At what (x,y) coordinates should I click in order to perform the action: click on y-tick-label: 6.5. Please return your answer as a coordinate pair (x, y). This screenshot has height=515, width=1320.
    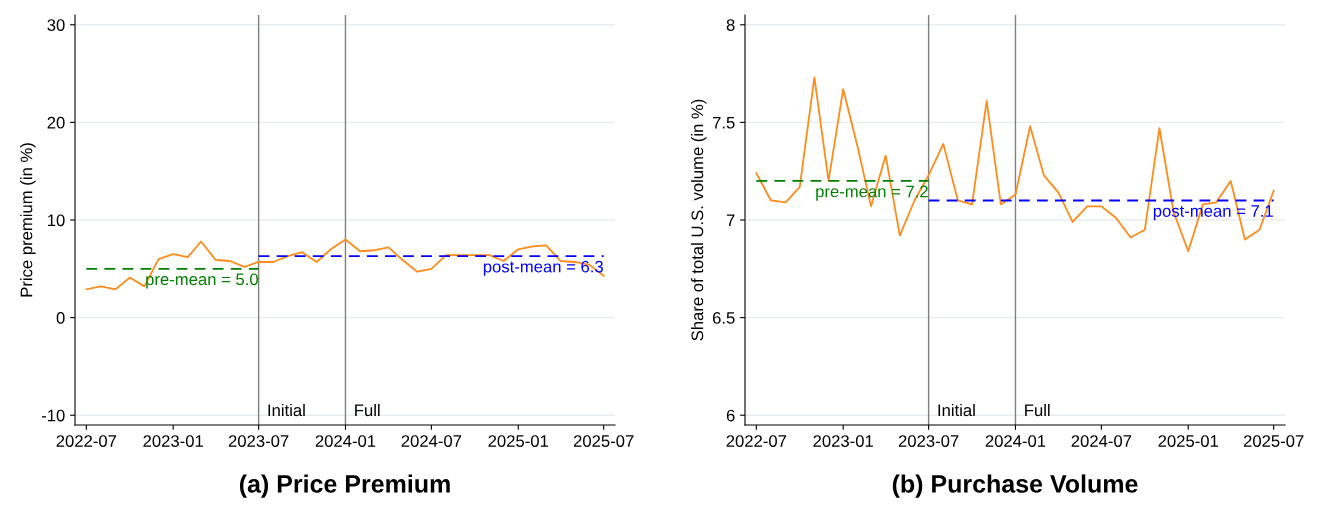
    Looking at the image, I should click on (723, 318).